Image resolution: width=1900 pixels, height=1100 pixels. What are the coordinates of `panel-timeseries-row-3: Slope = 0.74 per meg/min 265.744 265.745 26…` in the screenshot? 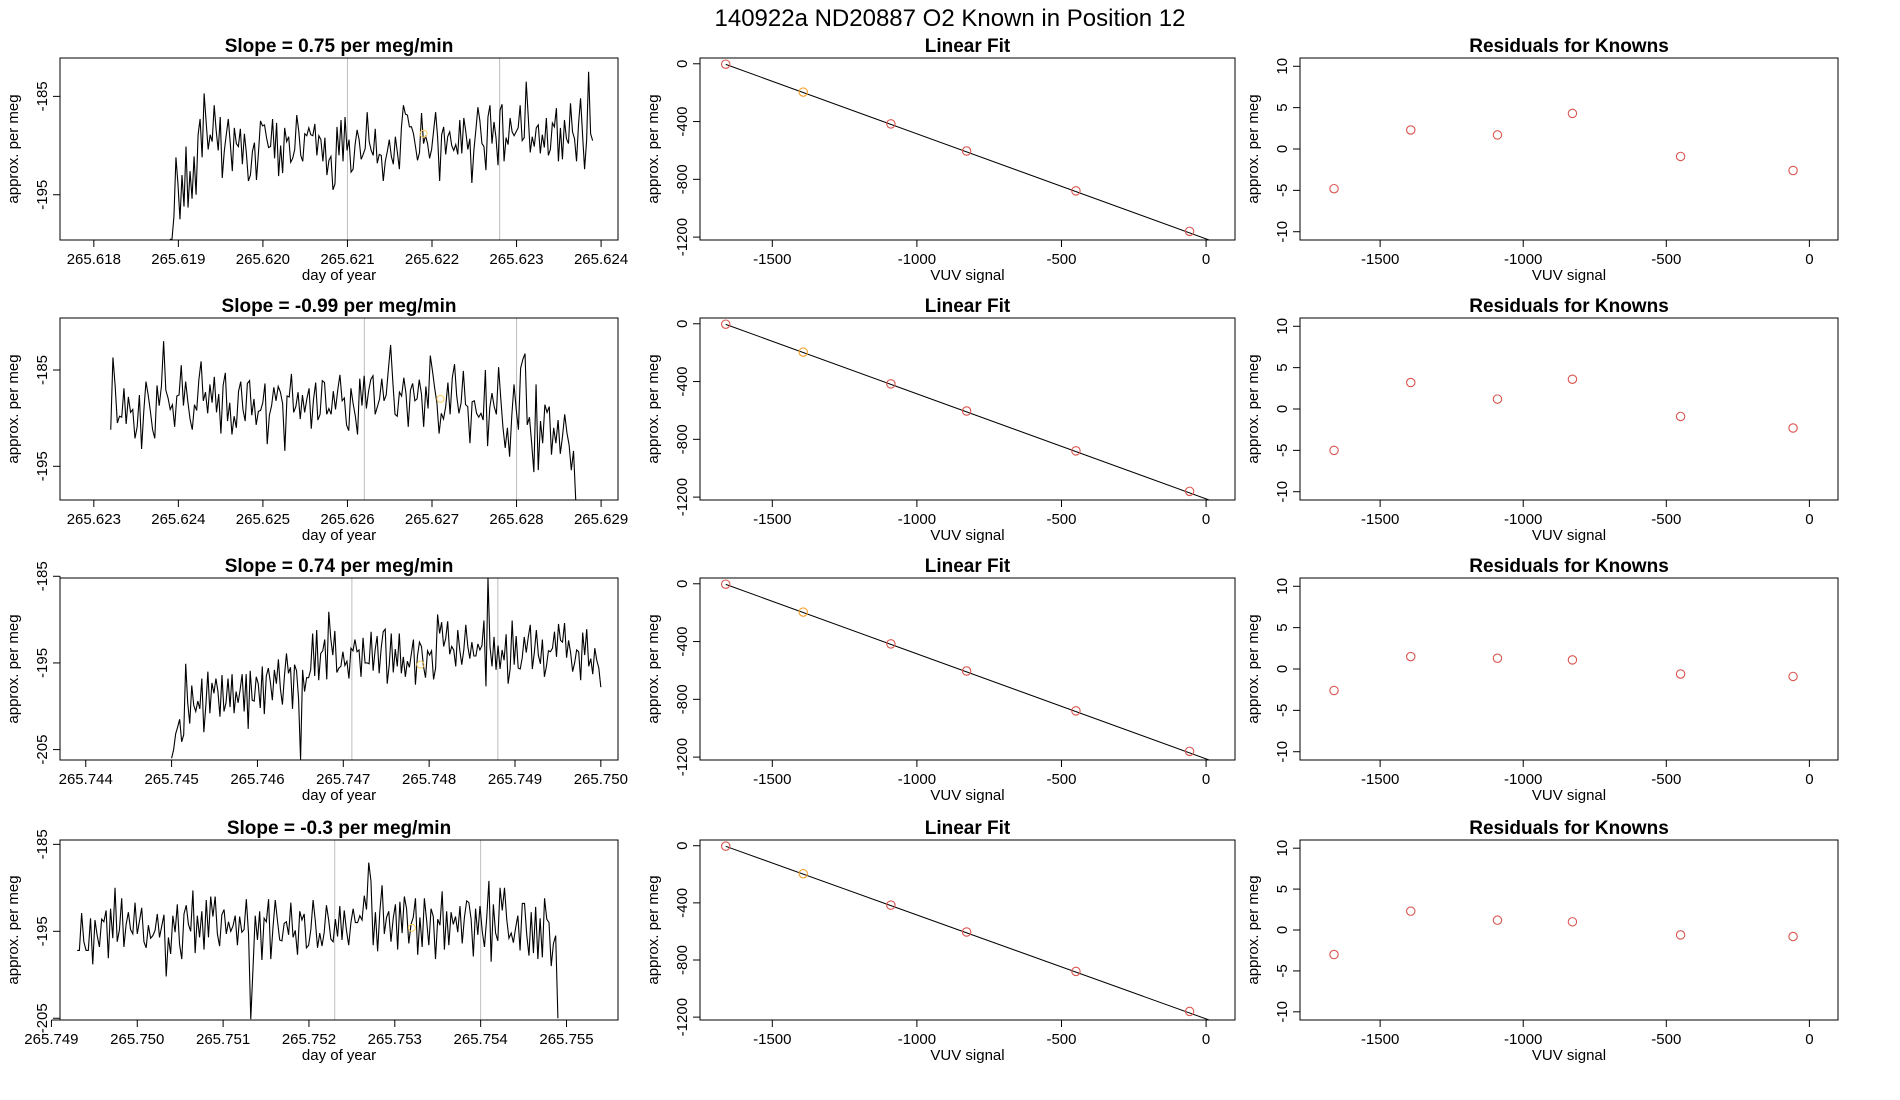 It's located at (316, 680).